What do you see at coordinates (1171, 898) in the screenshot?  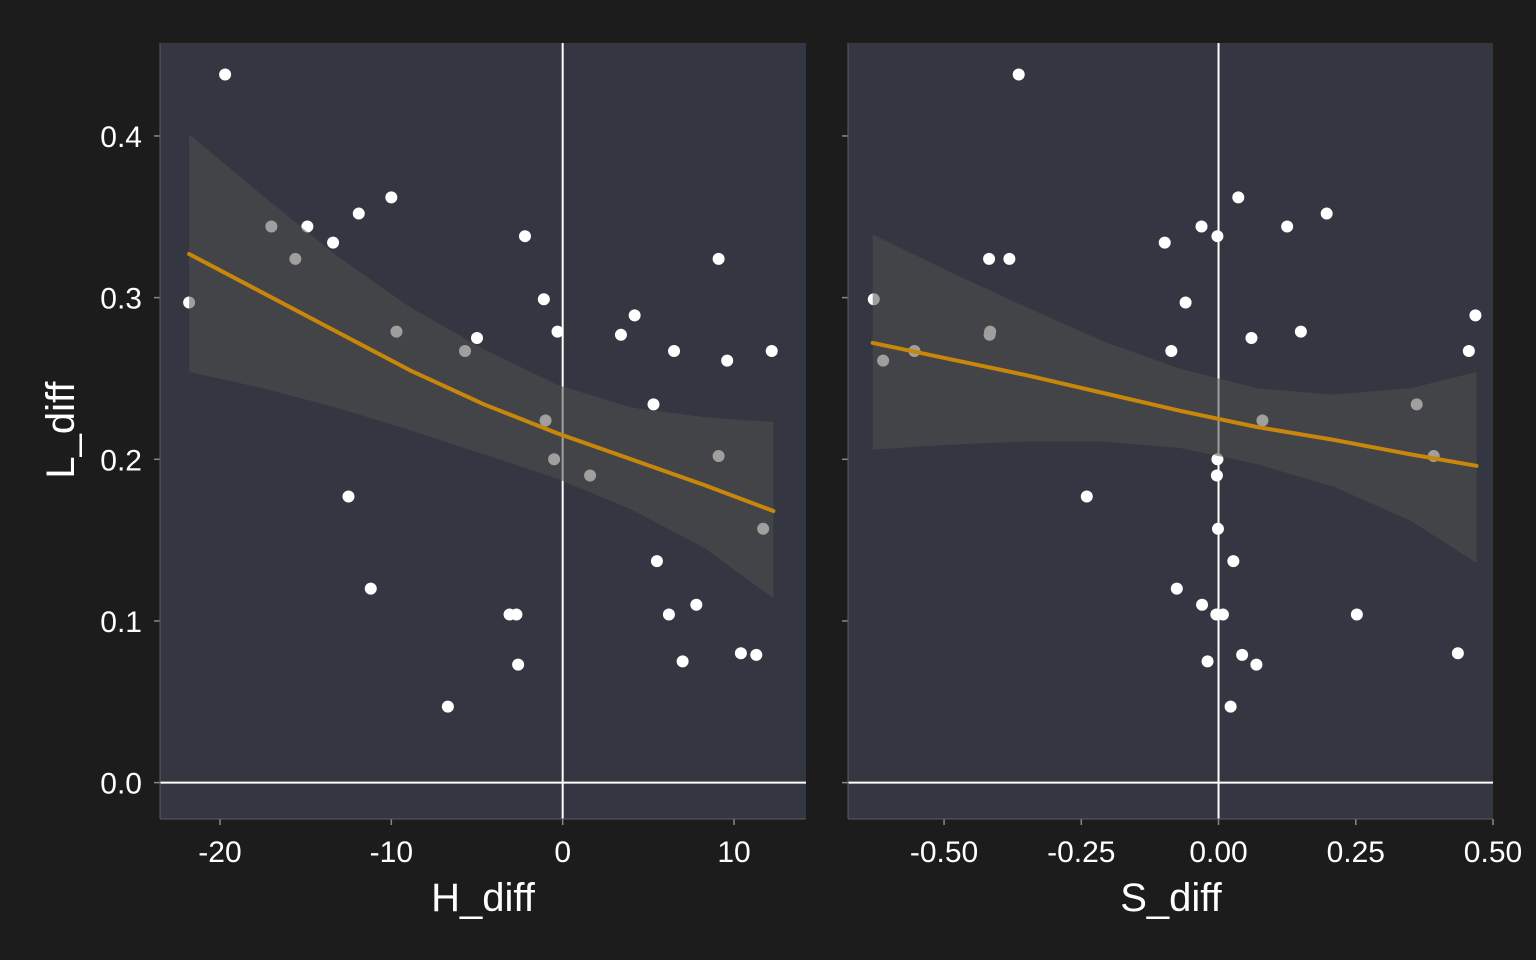 I see `x-axis-title-s-diff: S_diff` at bounding box center [1171, 898].